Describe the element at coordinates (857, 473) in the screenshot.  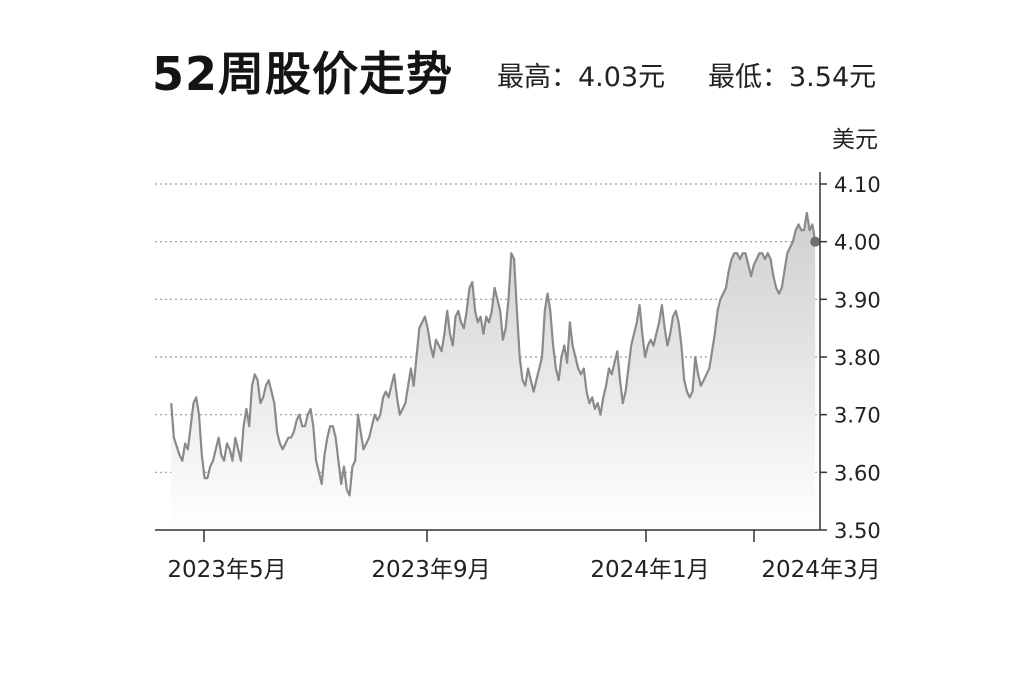
I see `y-tick-label: 3.60` at that location.